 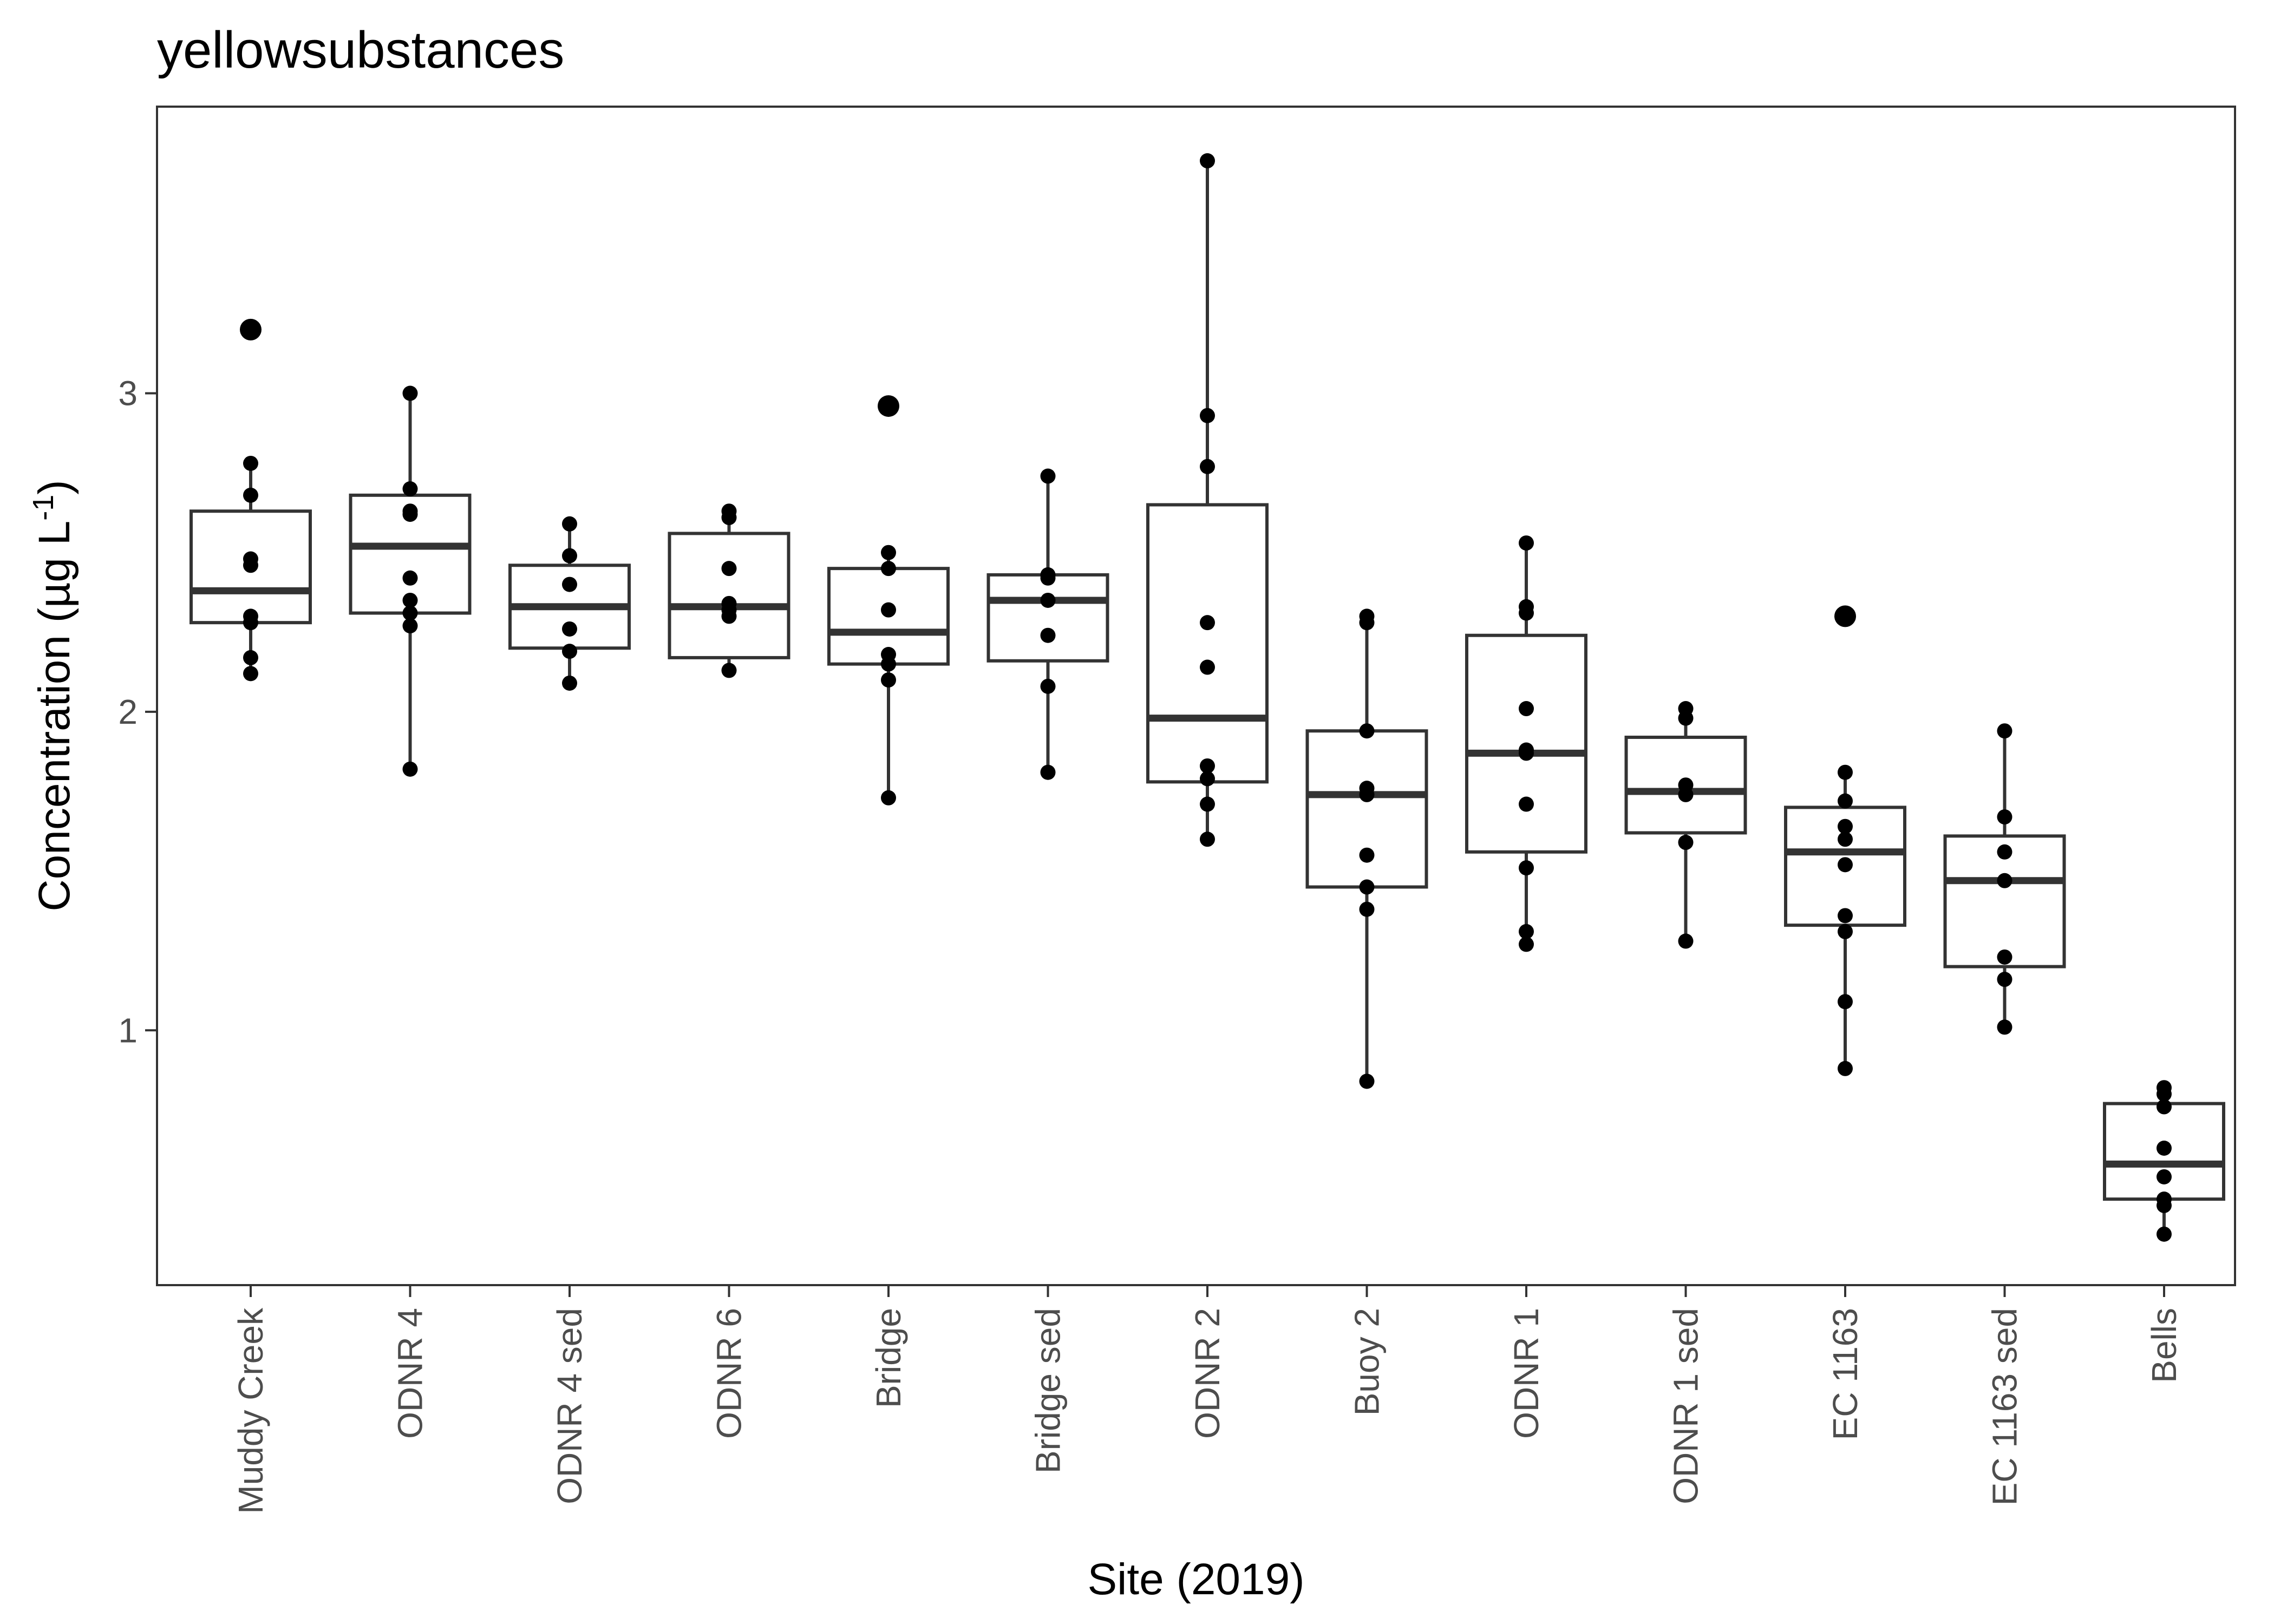 What do you see at coordinates (128, 393) in the screenshot?
I see `y-tick-label: 3` at bounding box center [128, 393].